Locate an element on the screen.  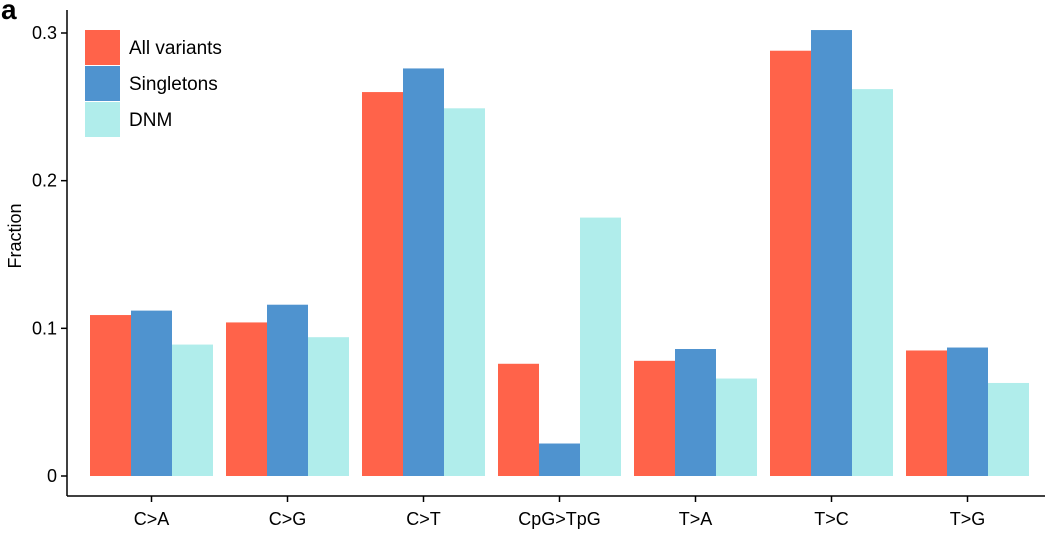
y-tick-label: 0.3 is located at coordinates (44, 33).